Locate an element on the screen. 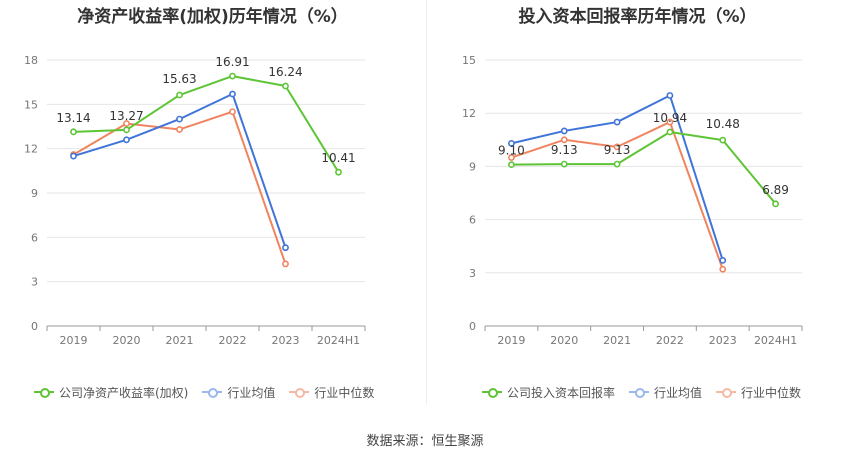 This screenshot has height=459, width=850. legend-roic: 公司投入资本回报率 行业均值 行业中位数 is located at coordinates (648, 392).